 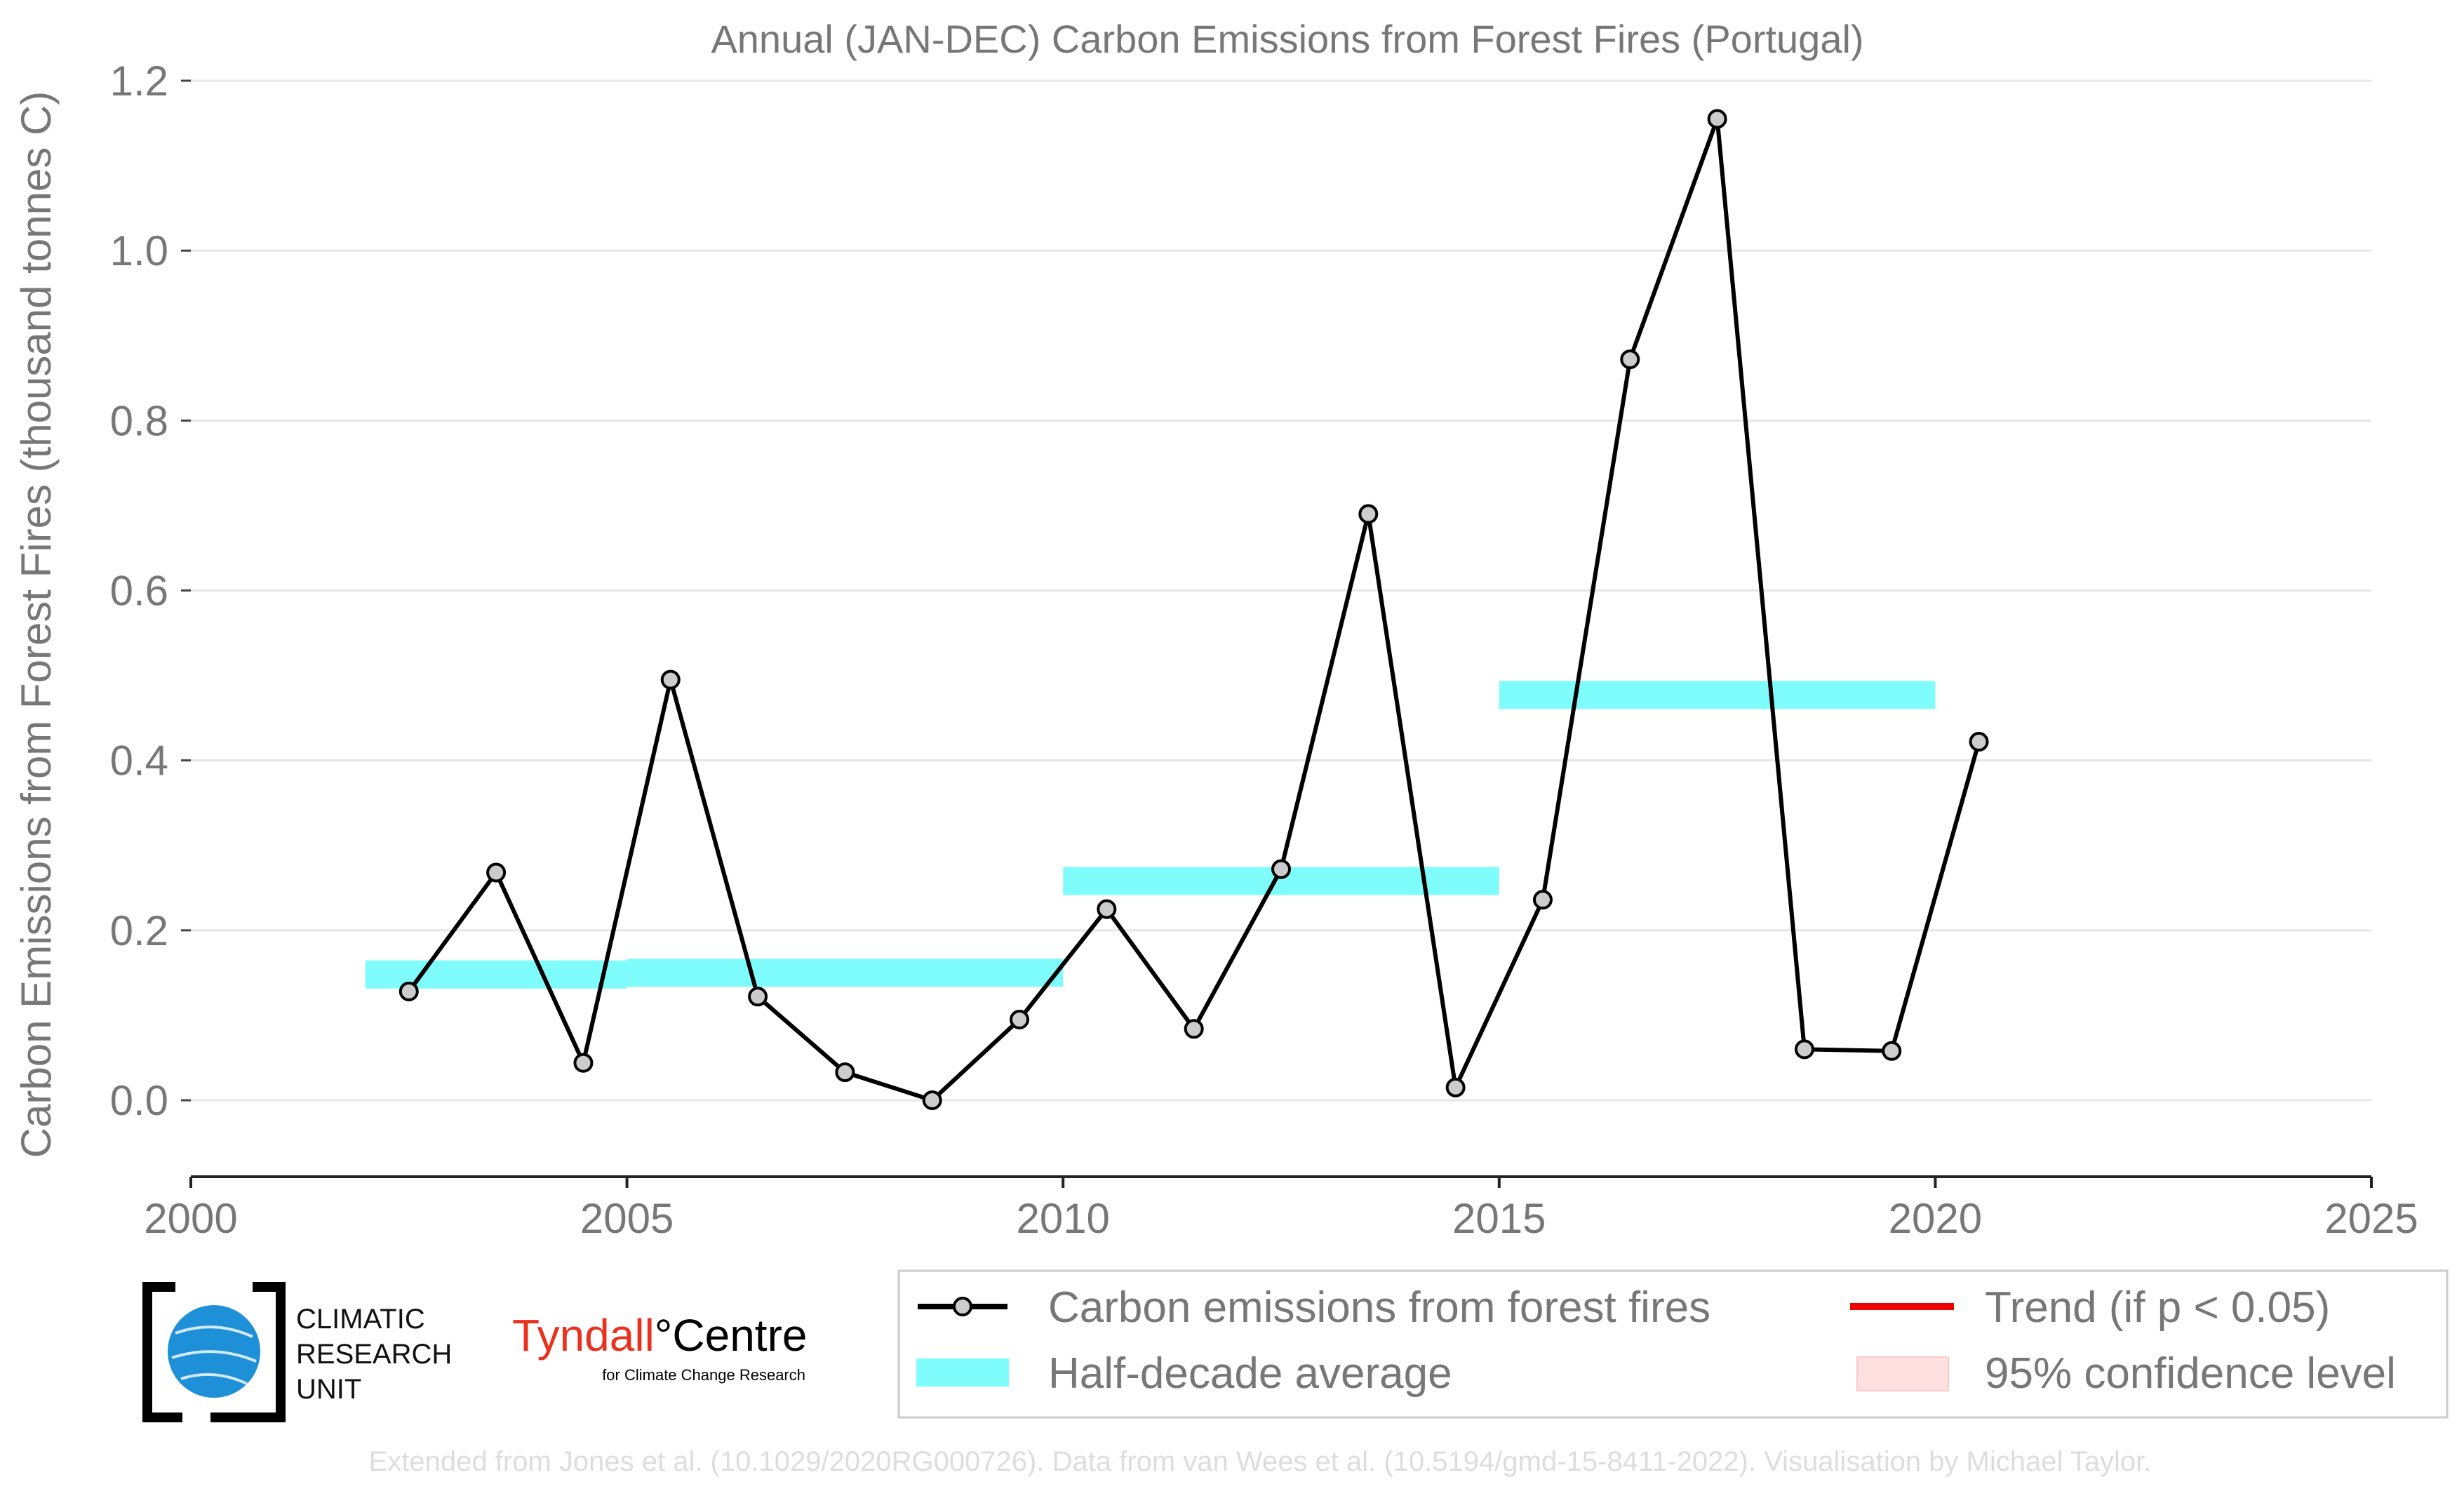 I want to click on y-tick-label: 1.2, so click(x=139, y=81).